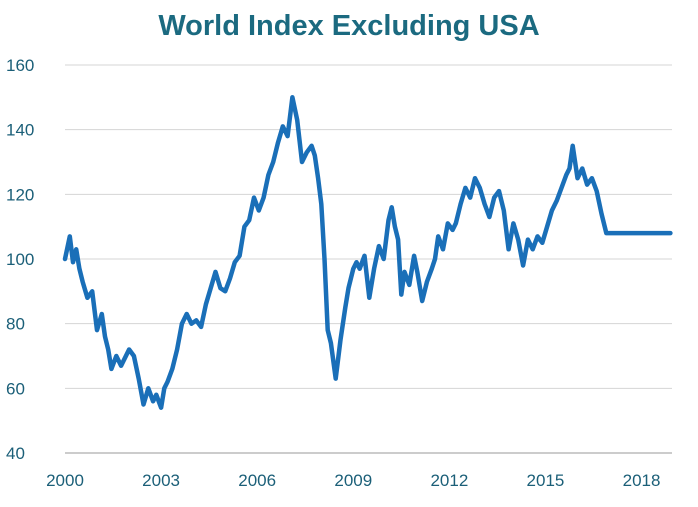  Describe the element at coordinates (20, 194) in the screenshot. I see `y-tick-label: 120` at that location.